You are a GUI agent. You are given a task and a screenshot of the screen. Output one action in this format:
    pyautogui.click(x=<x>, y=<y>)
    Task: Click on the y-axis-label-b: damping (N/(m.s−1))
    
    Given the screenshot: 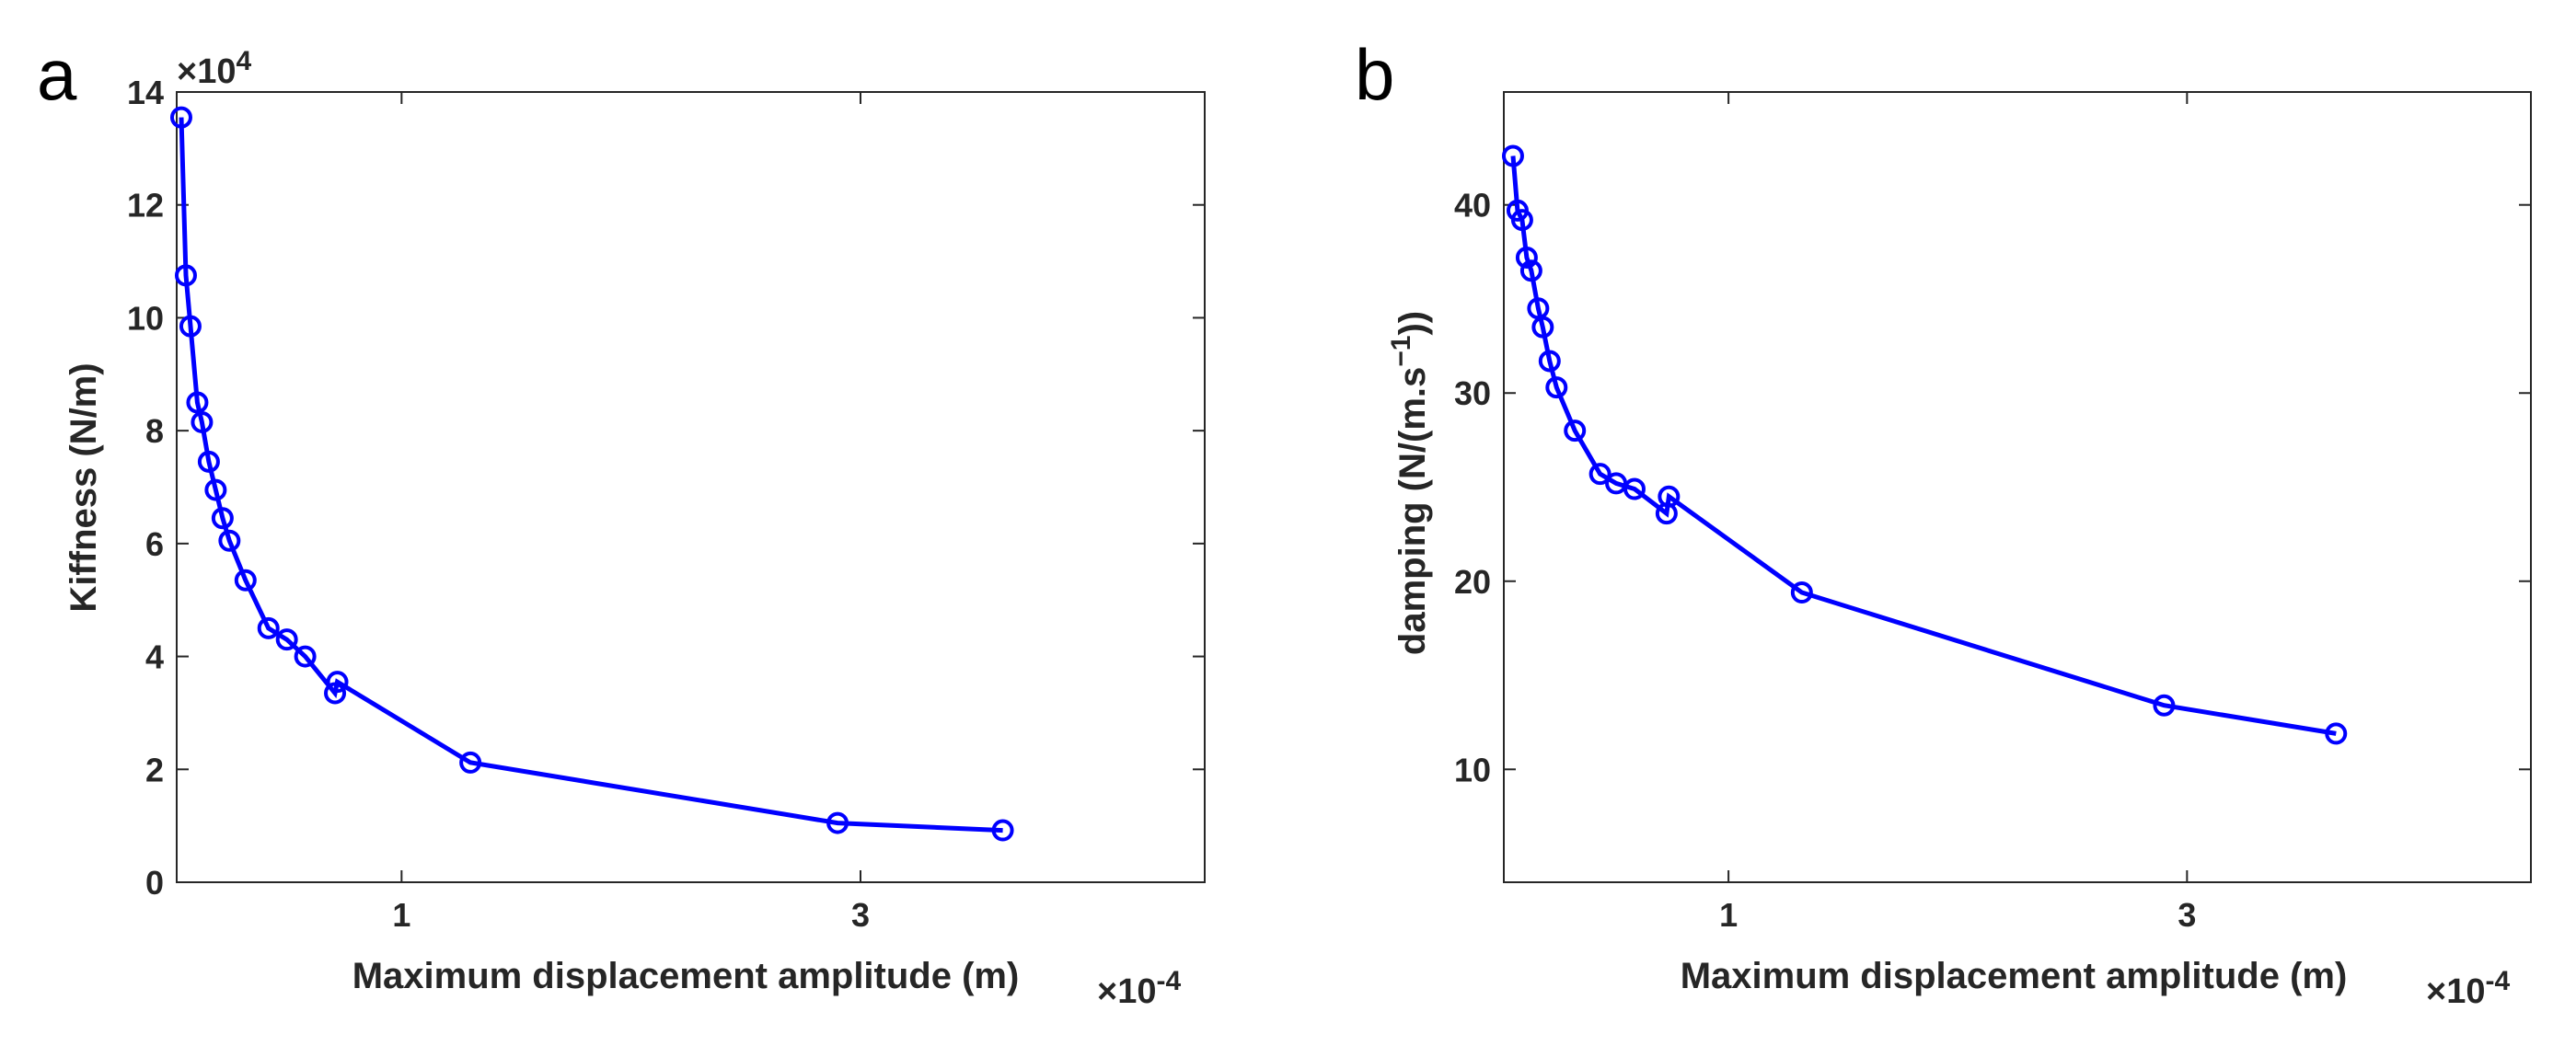 What is the action you would take?
    pyautogui.click(x=1410, y=483)
    